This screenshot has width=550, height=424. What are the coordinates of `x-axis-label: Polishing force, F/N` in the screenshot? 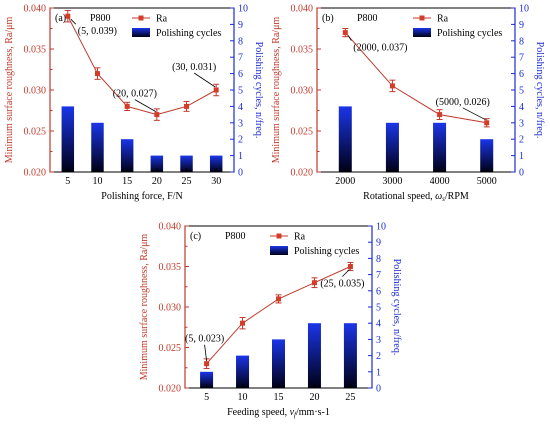 It's located at (141, 196).